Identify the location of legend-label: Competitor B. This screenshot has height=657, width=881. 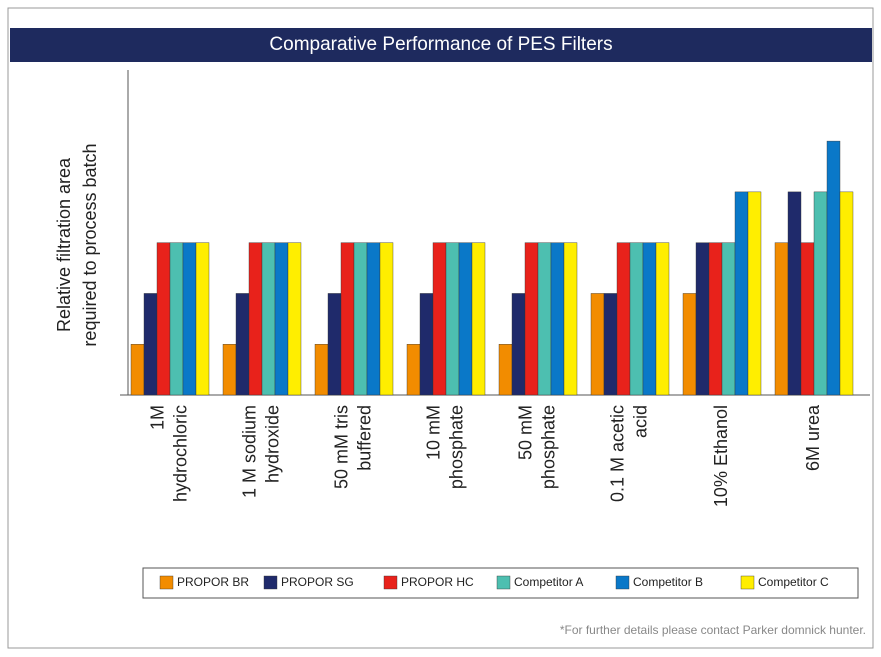
(668, 582).